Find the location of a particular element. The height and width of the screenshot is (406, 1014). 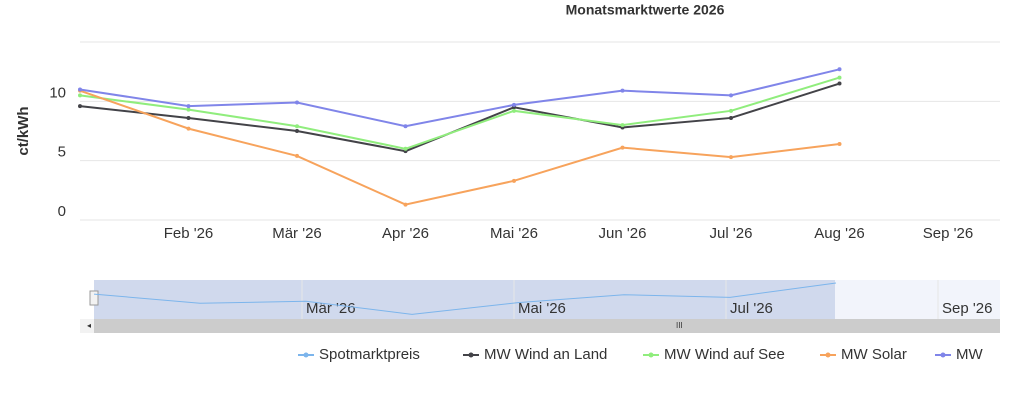

x-tick-label: Sep '26 is located at coordinates (948, 233).